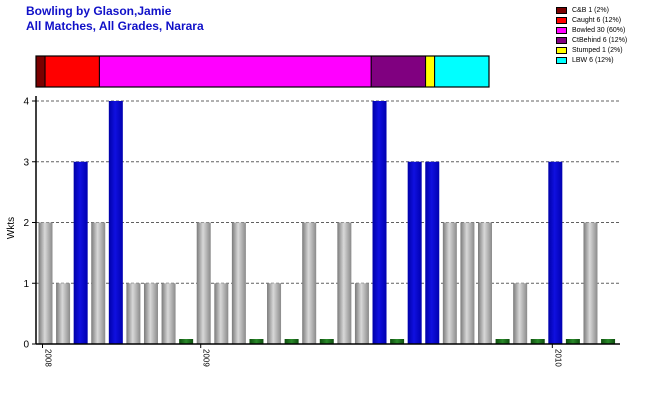 This screenshot has height=400, width=650. I want to click on legend-label: LBW 6 (12%), so click(593, 60).